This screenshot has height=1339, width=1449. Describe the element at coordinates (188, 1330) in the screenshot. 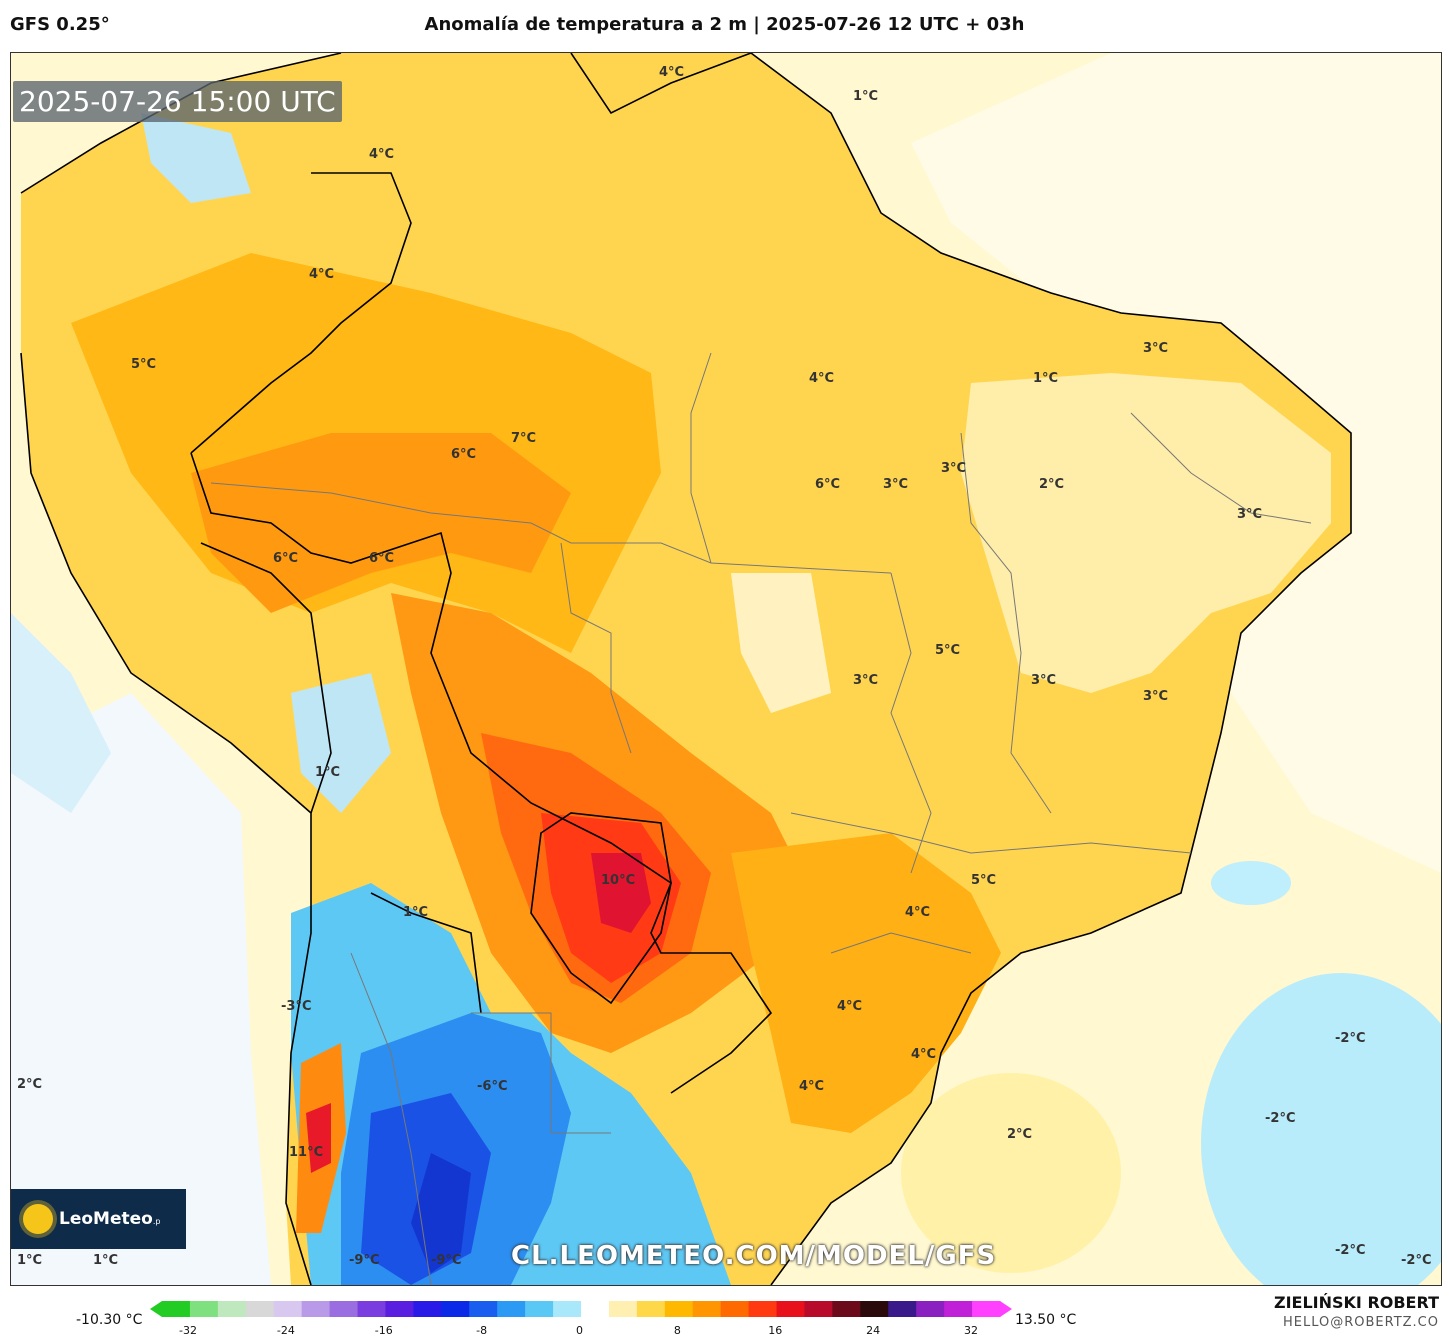

I see `colorbar-tick-label: -32` at that location.